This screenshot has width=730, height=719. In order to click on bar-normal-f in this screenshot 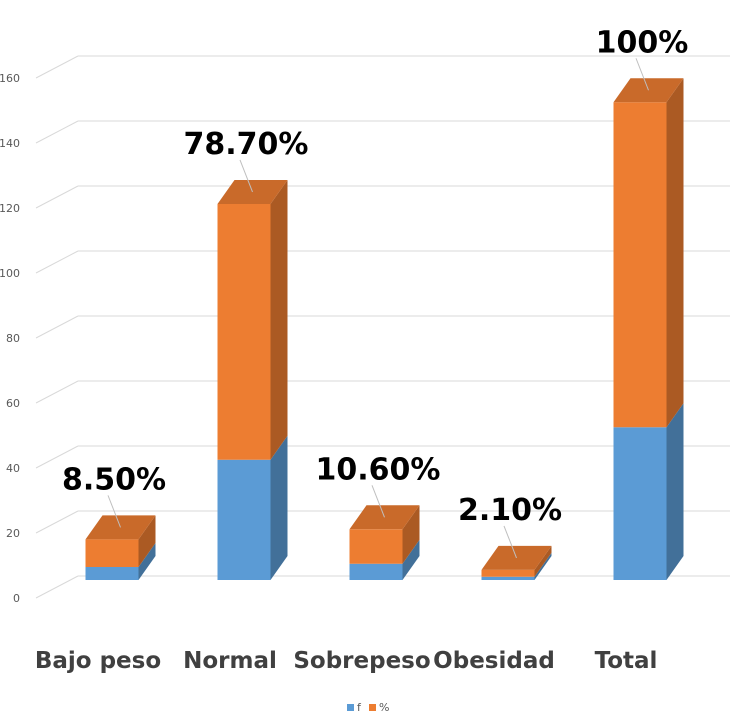, I will do `click(252, 507)`.